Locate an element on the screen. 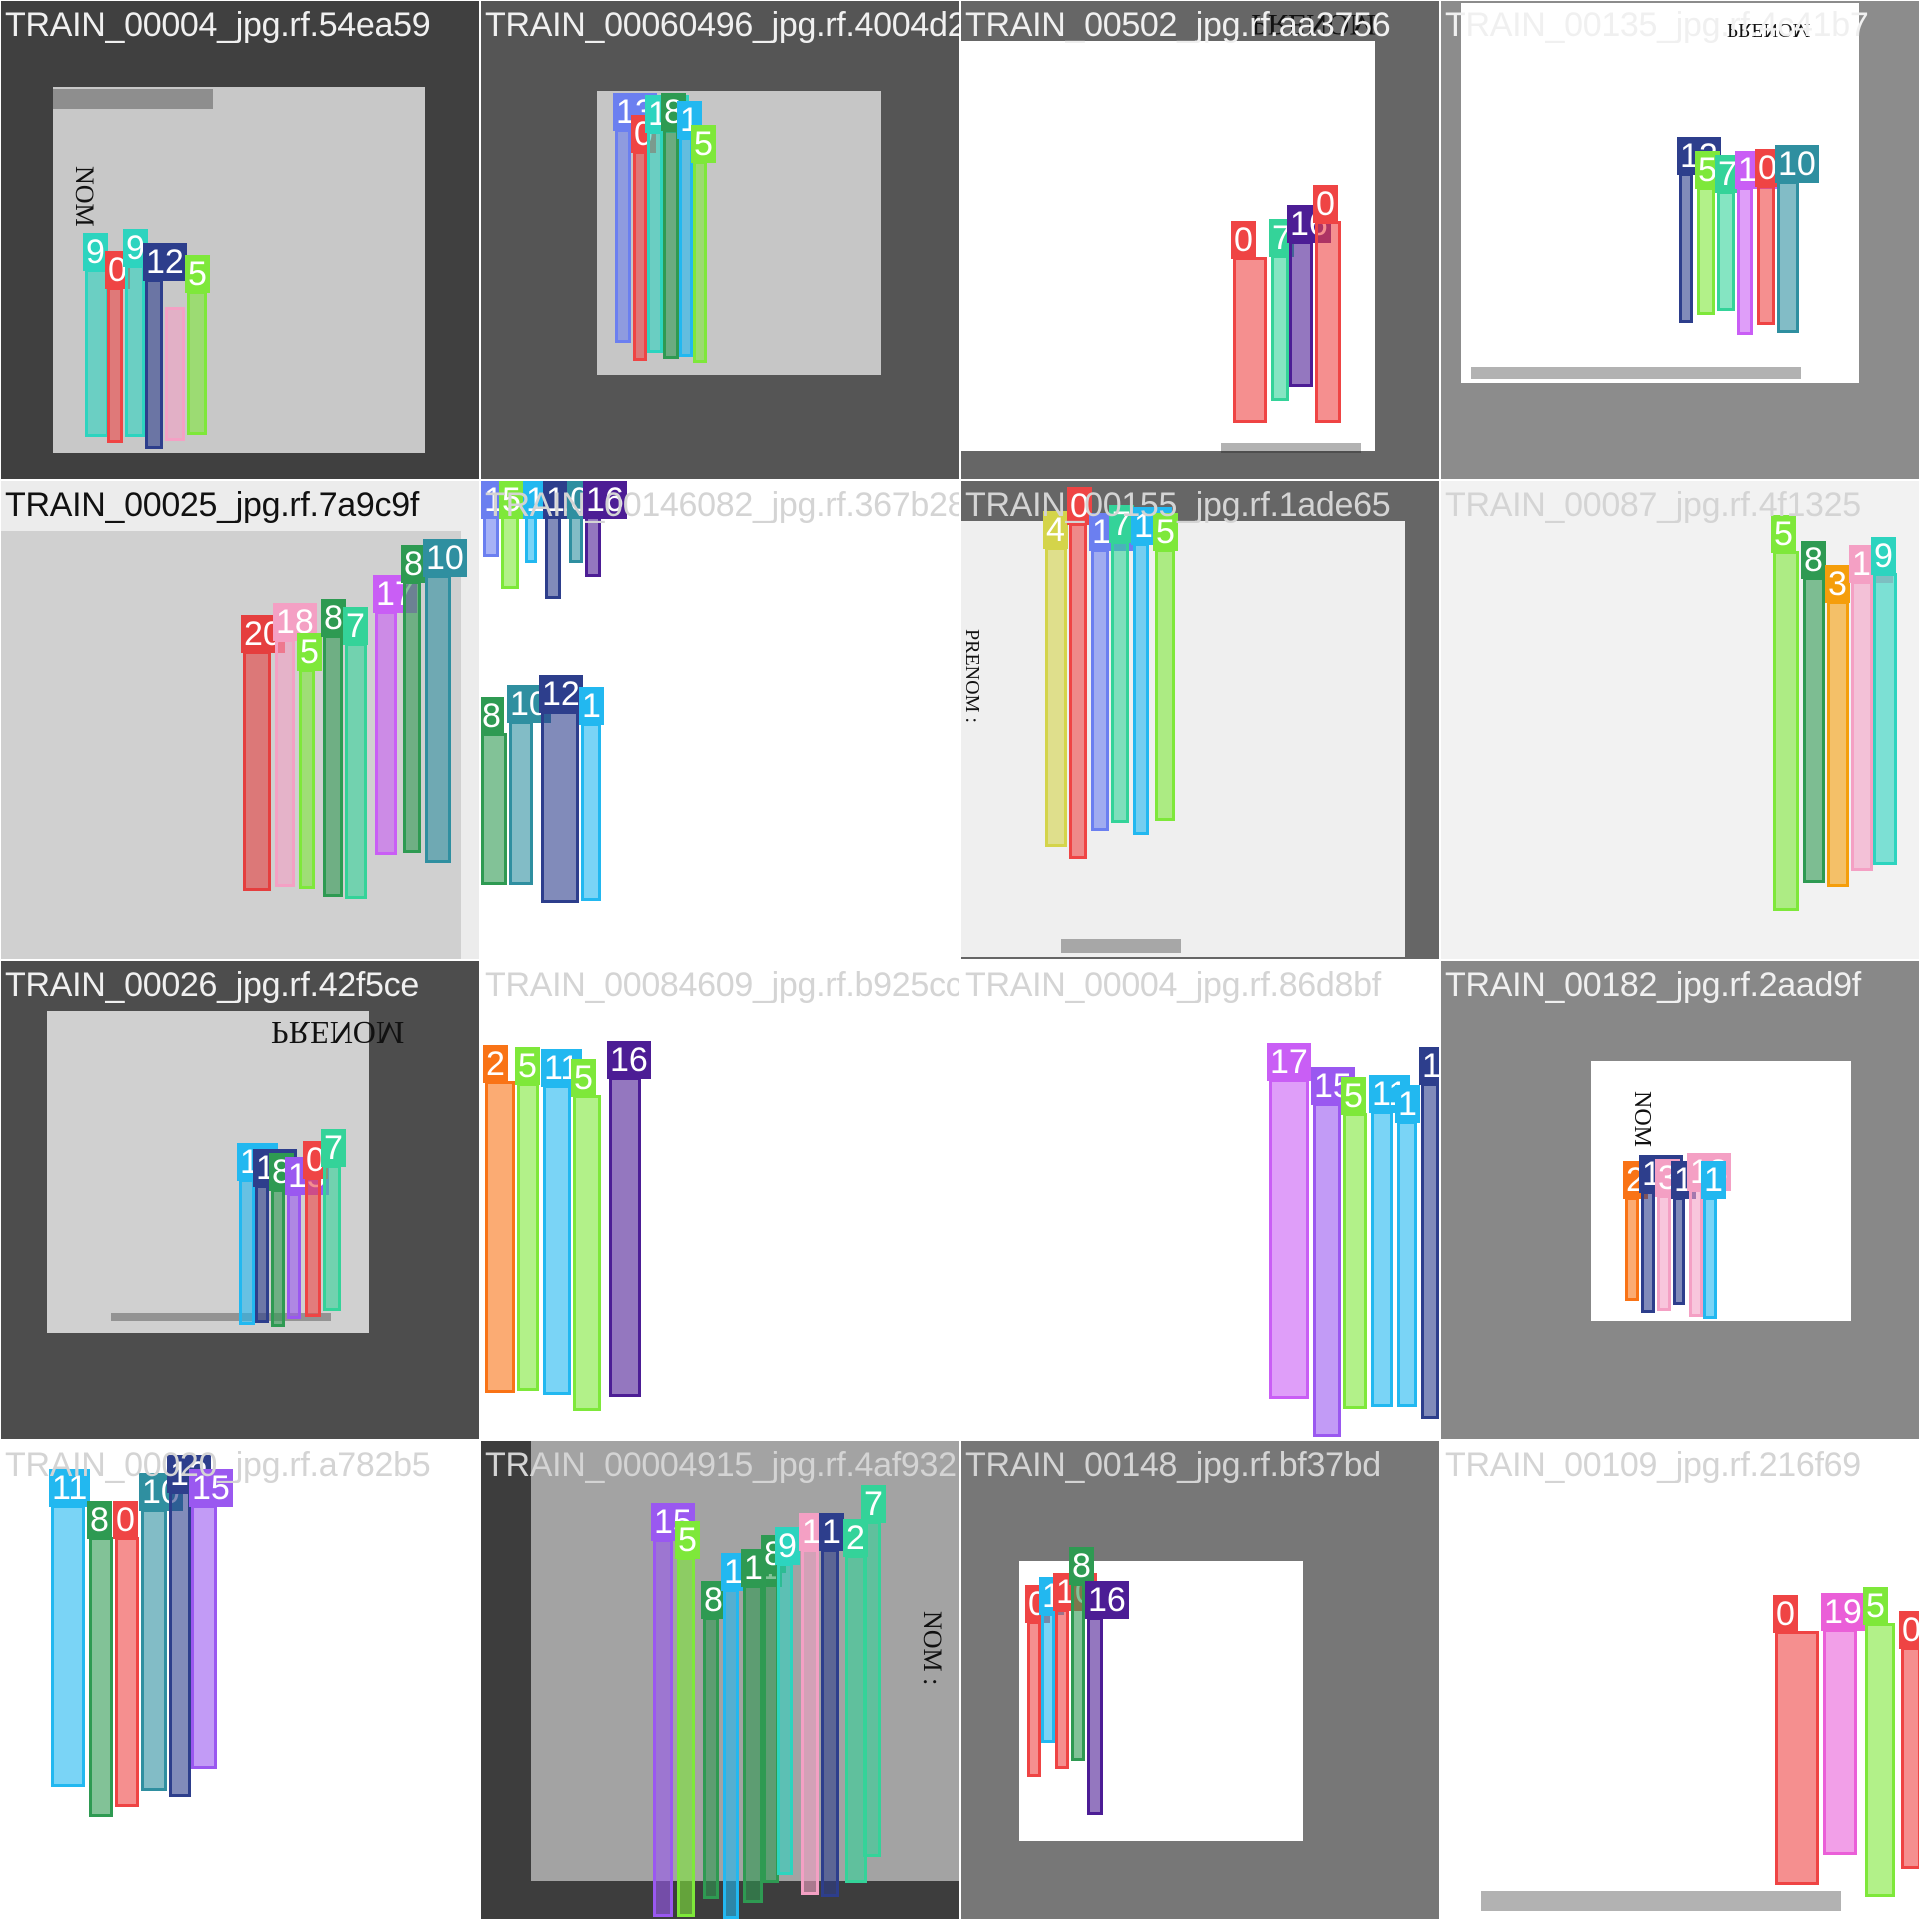 The image size is (1920, 1920). image-filename-caption: TRAIN_00060496_jpg.rf.4004d2 is located at coordinates (722, 25).